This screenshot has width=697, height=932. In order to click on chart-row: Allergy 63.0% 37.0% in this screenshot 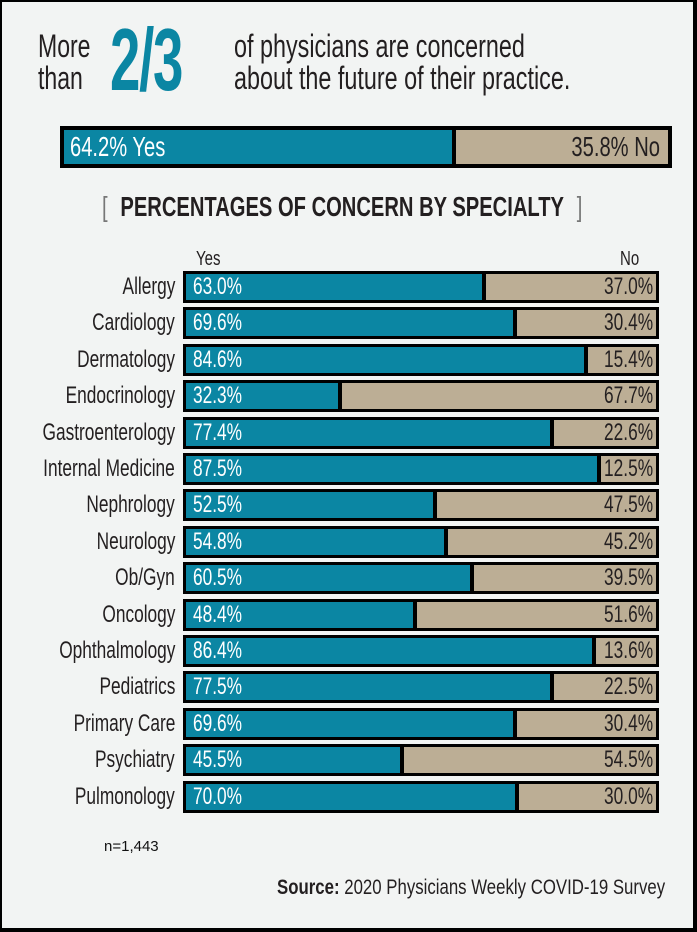, I will do `click(347, 287)`.